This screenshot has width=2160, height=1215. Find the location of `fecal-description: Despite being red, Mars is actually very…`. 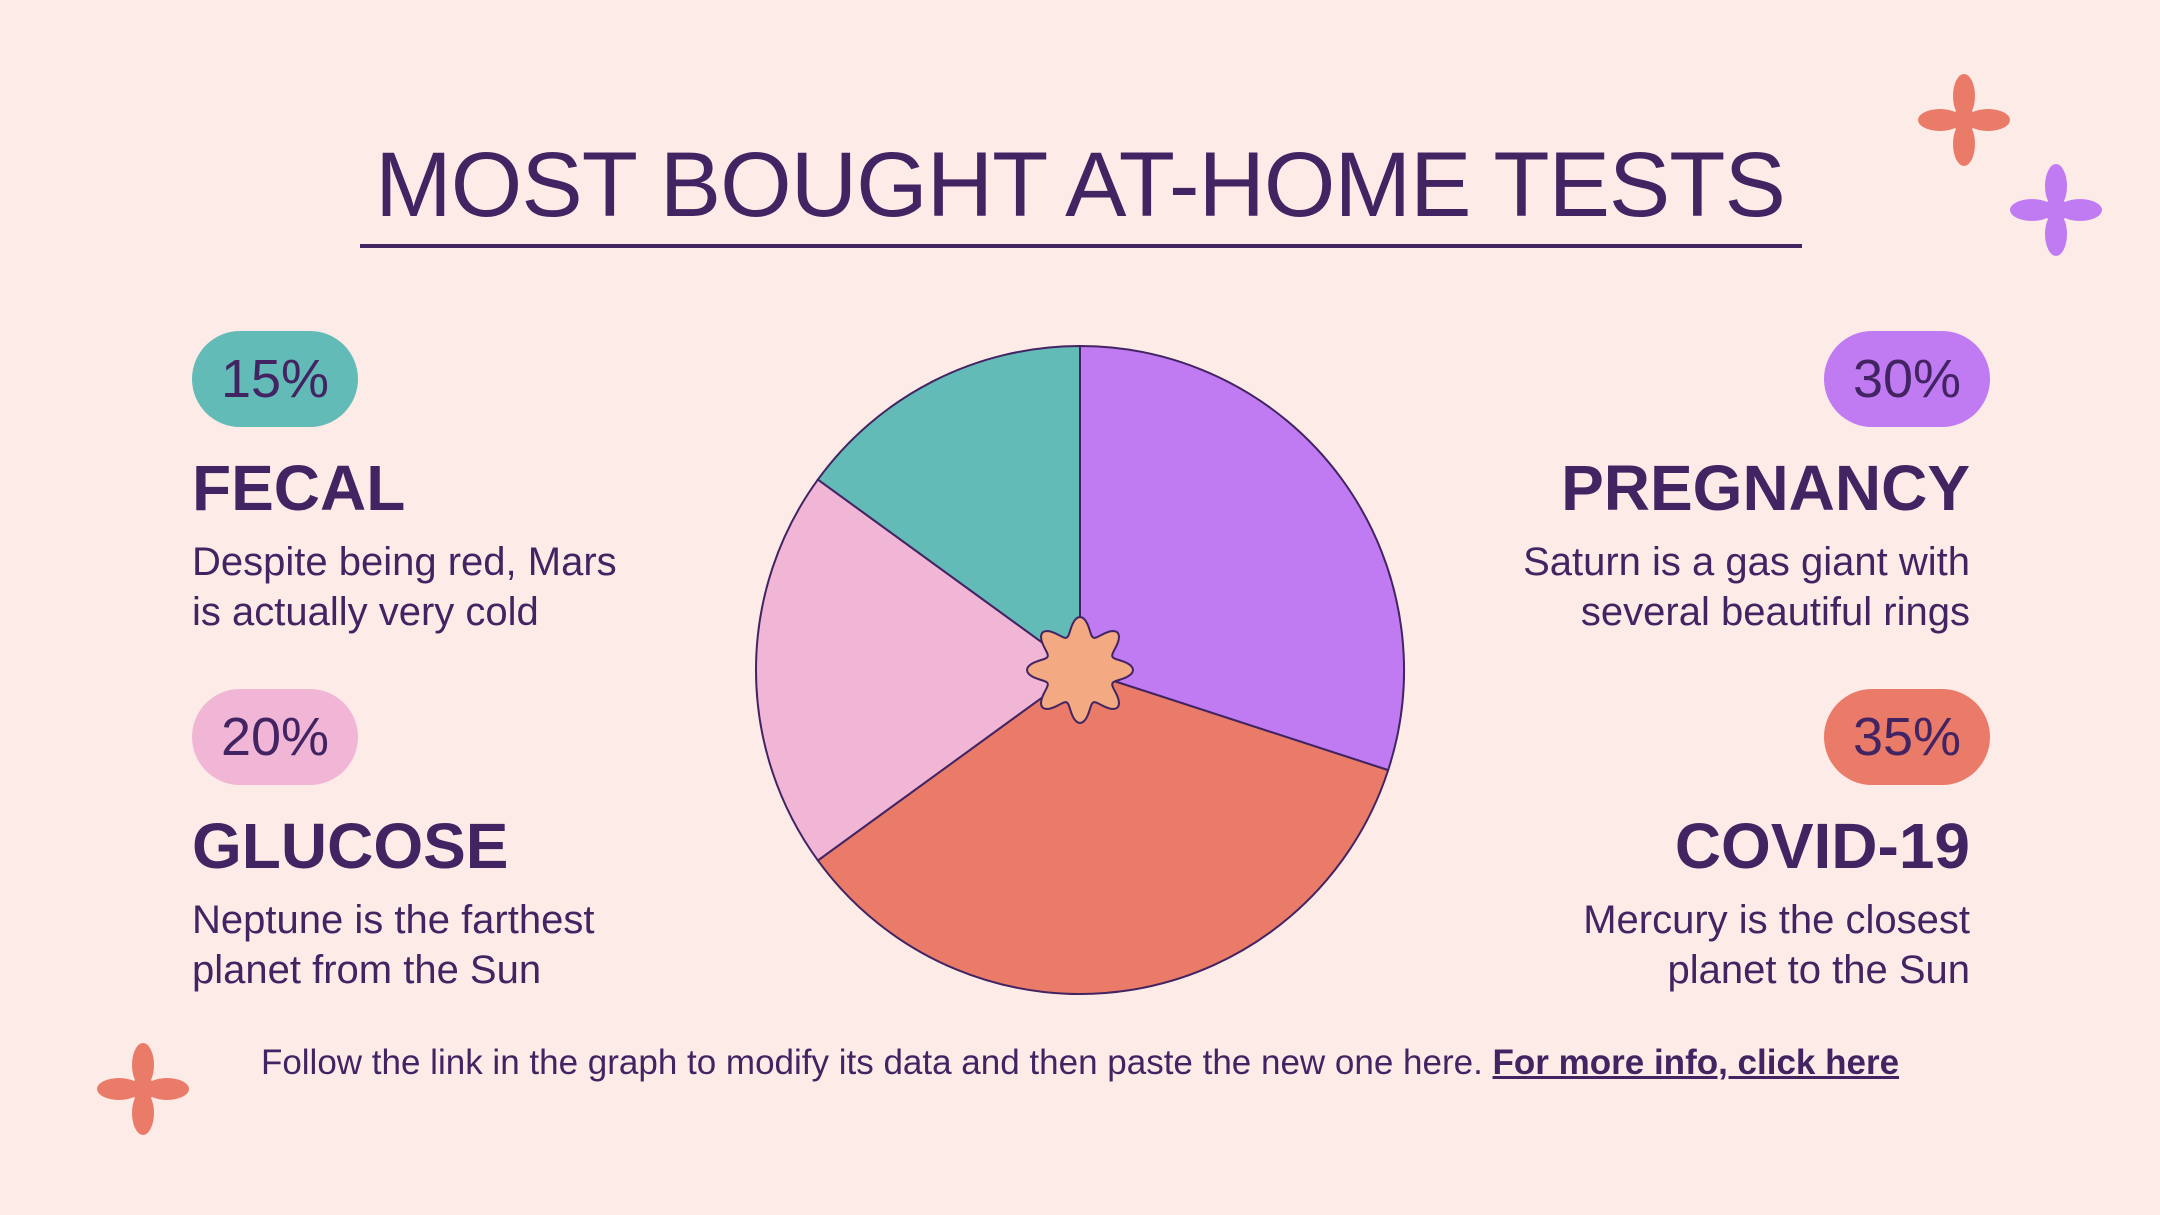

fecal-description: Despite being red, Mars is actually very… is located at coordinates (404, 587).